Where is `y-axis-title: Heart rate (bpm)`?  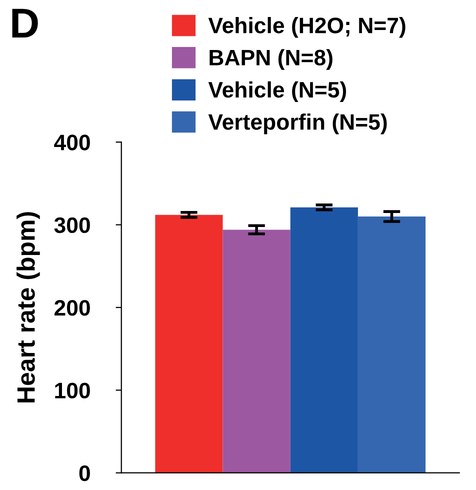
y-axis-title: Heart rate (bpm) is located at coordinates (28, 307).